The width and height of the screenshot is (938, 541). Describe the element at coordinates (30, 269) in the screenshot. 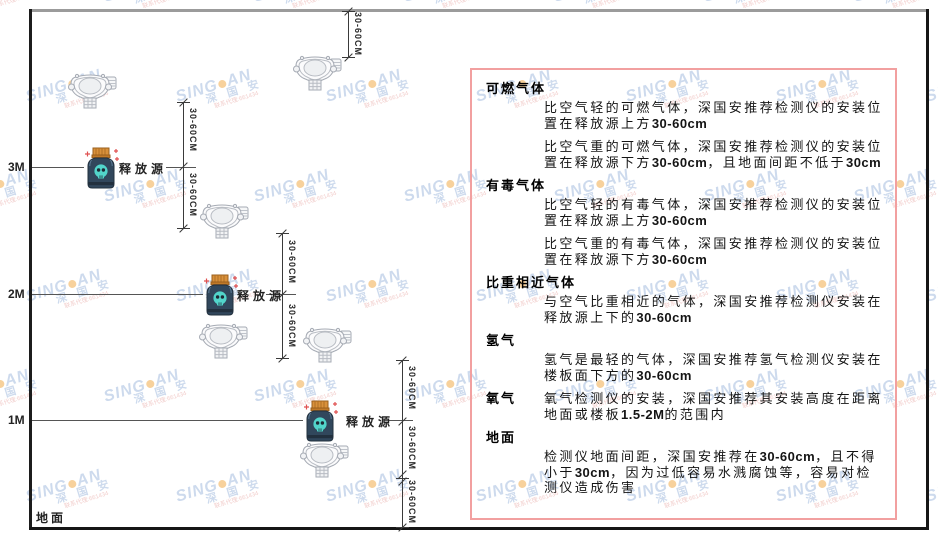

I see `left-wall-line` at that location.